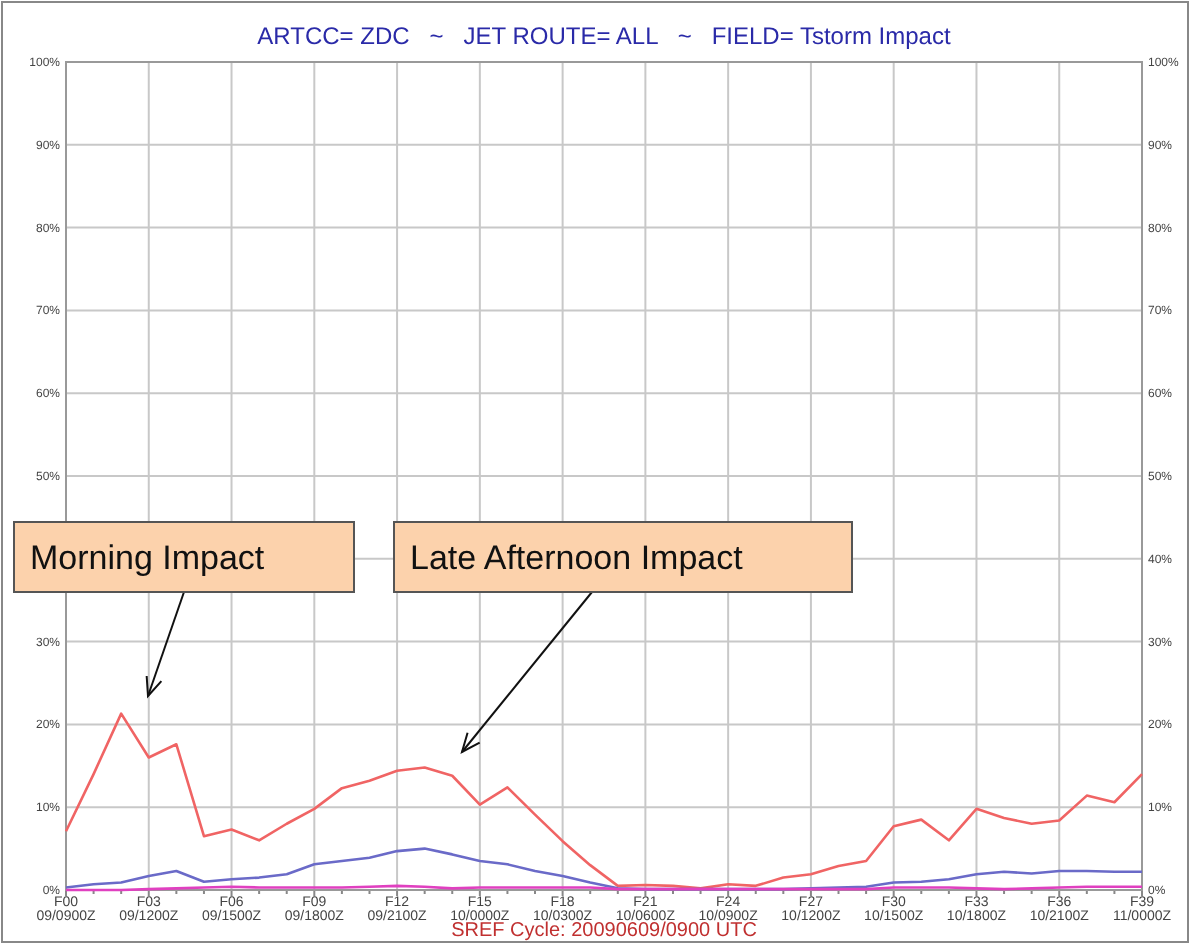 Image resolution: width=1190 pixels, height=946 pixels. I want to click on chart-title: ARTCC= ZDC ~ JET ROUTE= ALL ~ FIELD= Tstorm Impact, so click(604, 36).